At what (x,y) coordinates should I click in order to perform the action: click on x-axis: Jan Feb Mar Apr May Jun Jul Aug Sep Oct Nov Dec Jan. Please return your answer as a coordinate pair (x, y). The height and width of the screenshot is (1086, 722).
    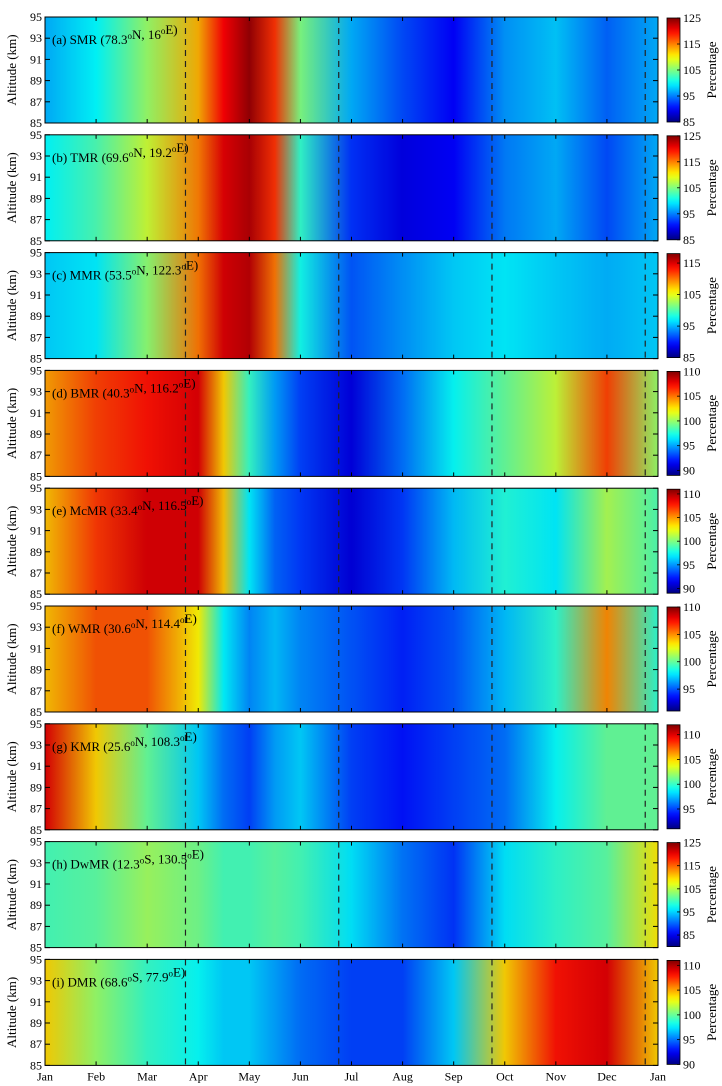
    Looking at the image, I should click on (351, 1076).